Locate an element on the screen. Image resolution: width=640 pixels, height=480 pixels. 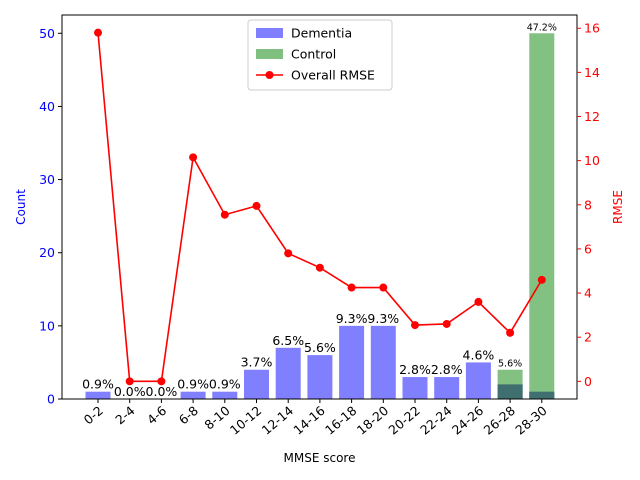
left-tick-label-50: 50 is located at coordinates (47, 33).